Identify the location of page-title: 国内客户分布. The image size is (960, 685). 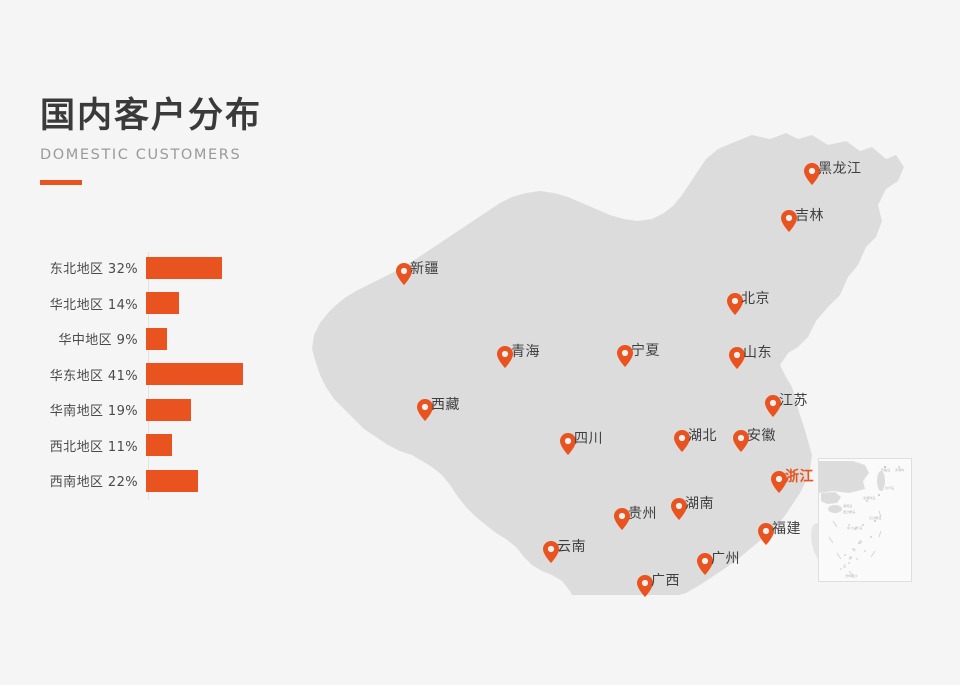
(151, 116).